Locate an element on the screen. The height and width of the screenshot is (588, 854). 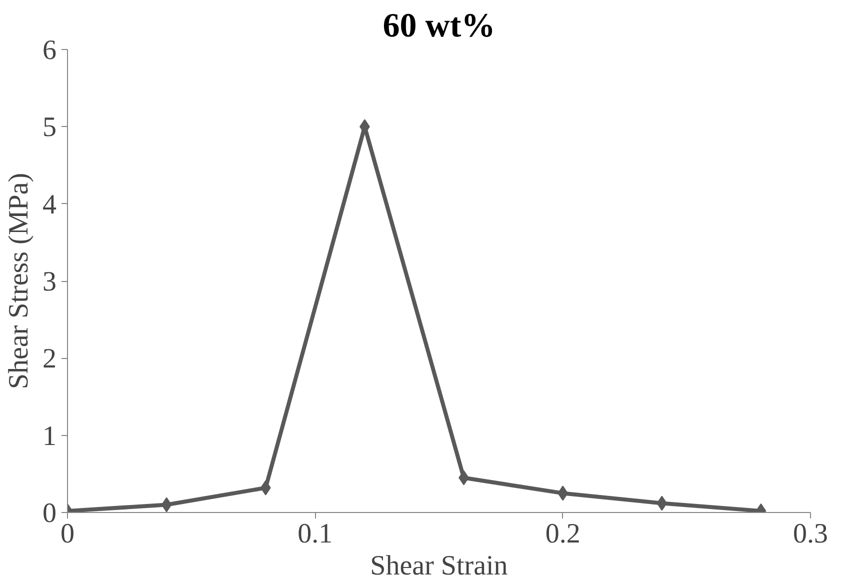
x-axis-title: Shear Strain is located at coordinates (439, 566).